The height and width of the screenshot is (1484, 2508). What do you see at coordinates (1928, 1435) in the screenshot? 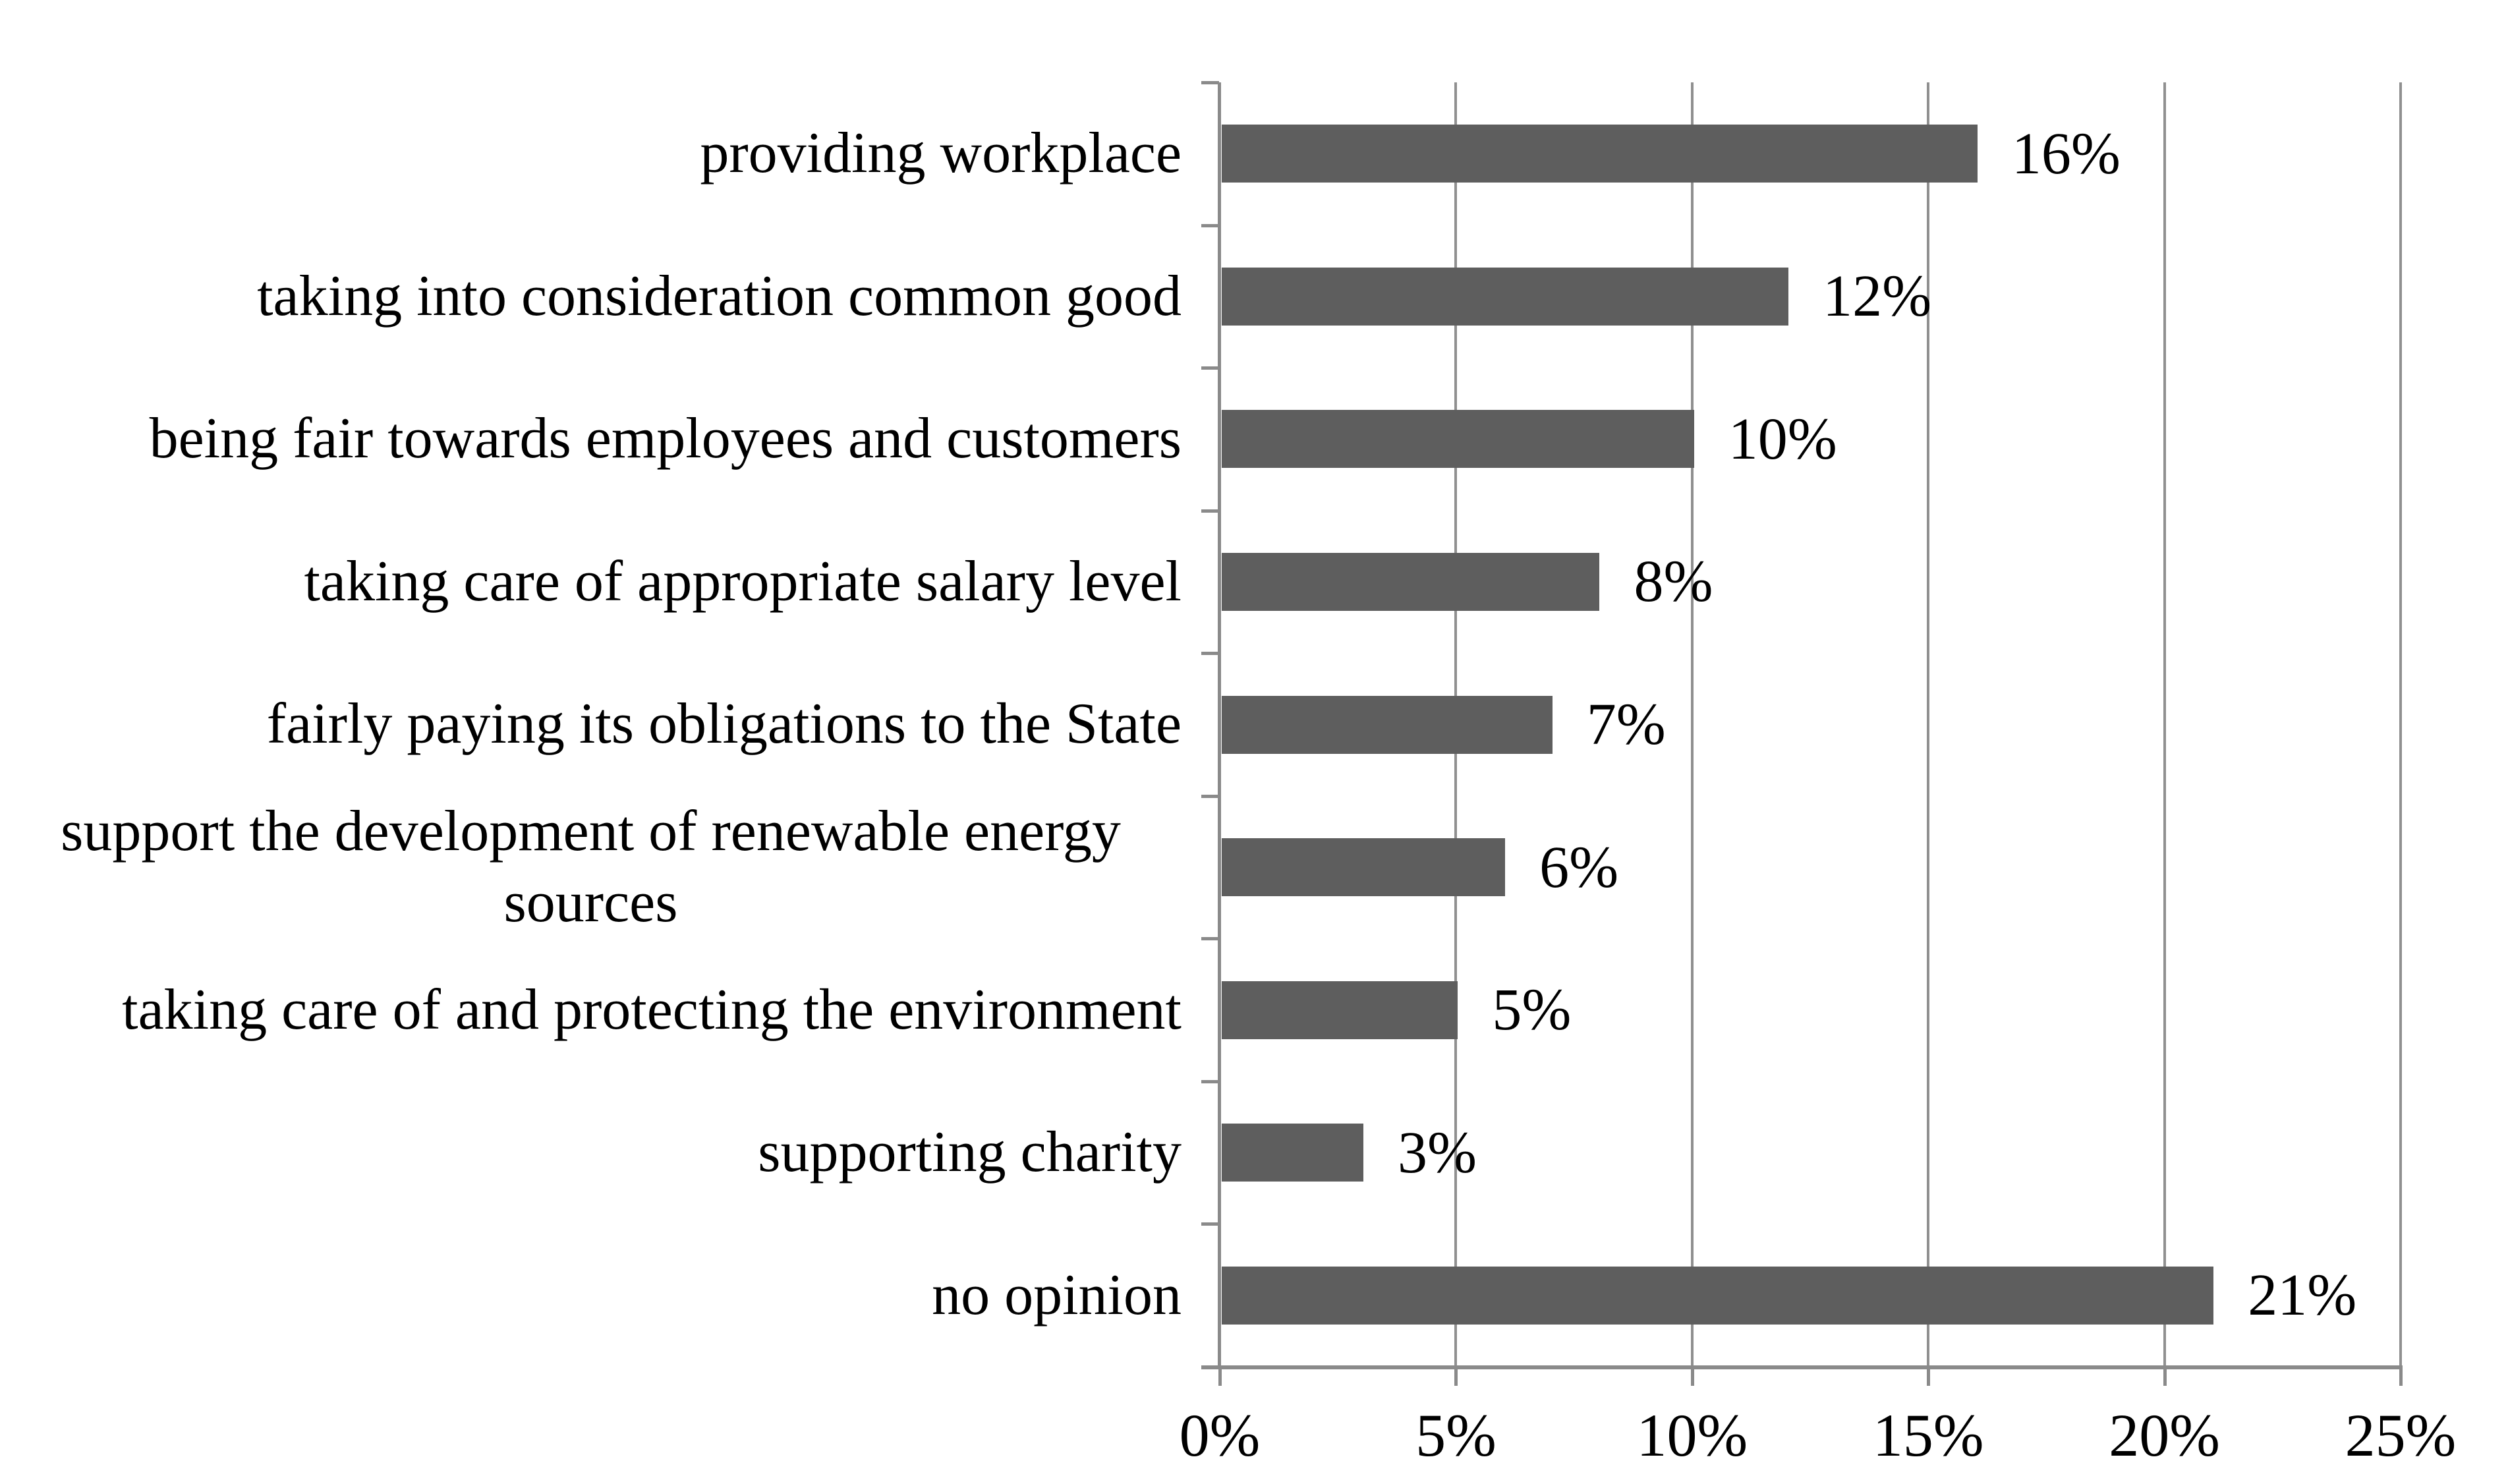
I see `x-axis-tick-label: 15%` at bounding box center [1928, 1435].